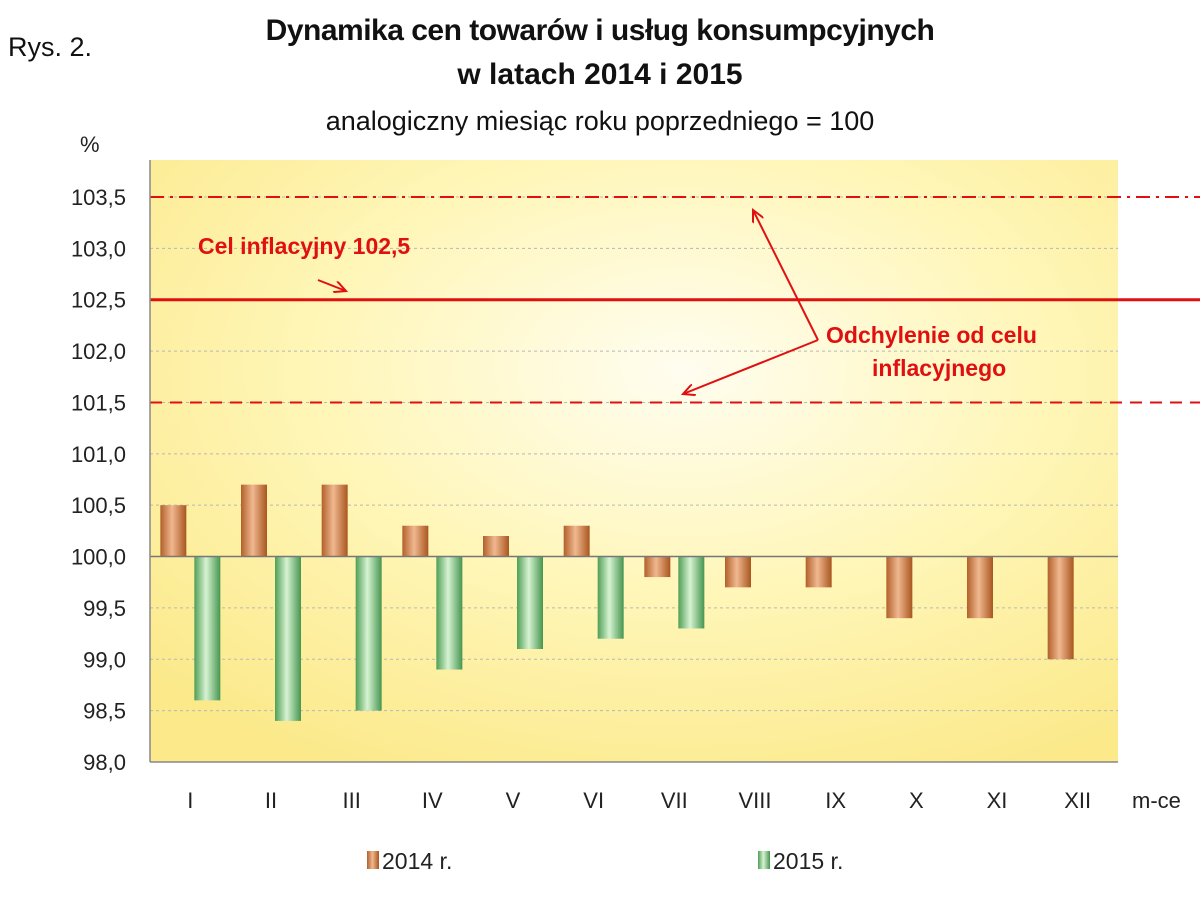  I want to click on bar-2014r-XII, so click(1060, 608).